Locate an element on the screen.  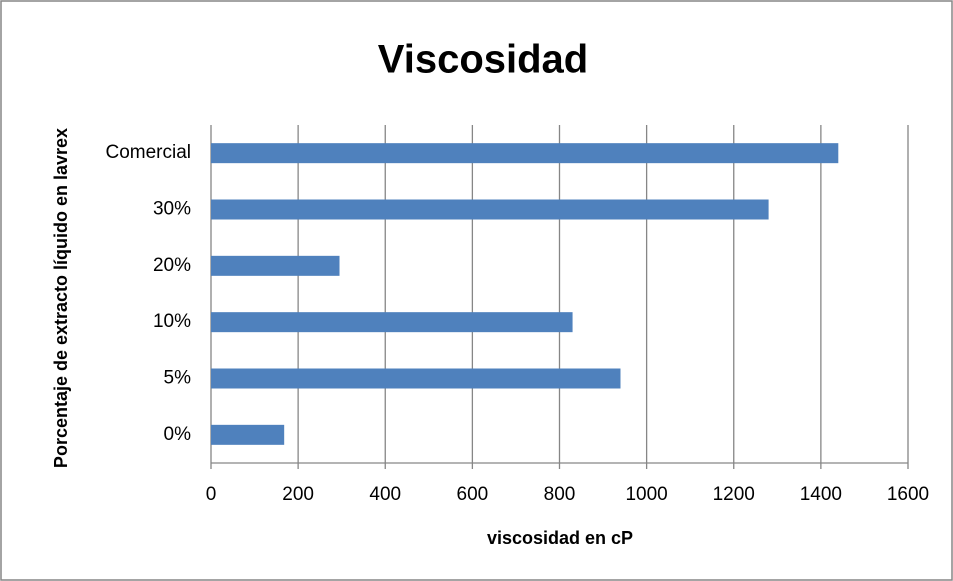
x-axis-label: viscosidad en cP is located at coordinates (560, 538).